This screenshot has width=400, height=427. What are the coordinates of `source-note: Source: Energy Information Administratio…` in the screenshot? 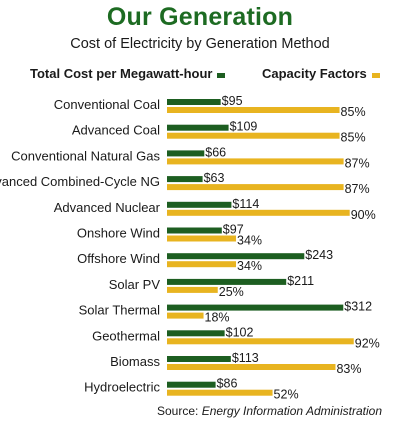 It's located at (269, 411).